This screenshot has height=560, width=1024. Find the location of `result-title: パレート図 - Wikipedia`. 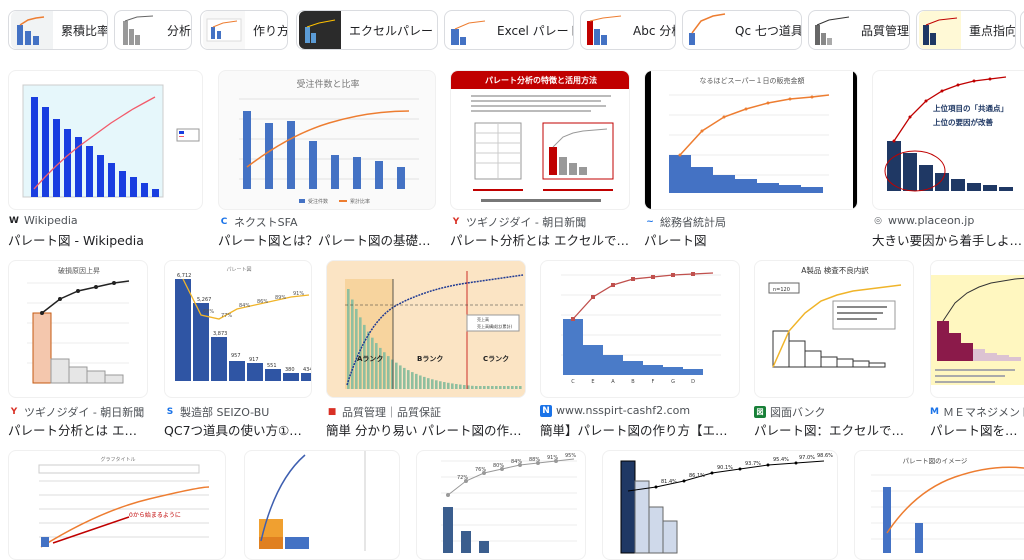

result-title: パレート図 - Wikipedia is located at coordinates (76, 240).